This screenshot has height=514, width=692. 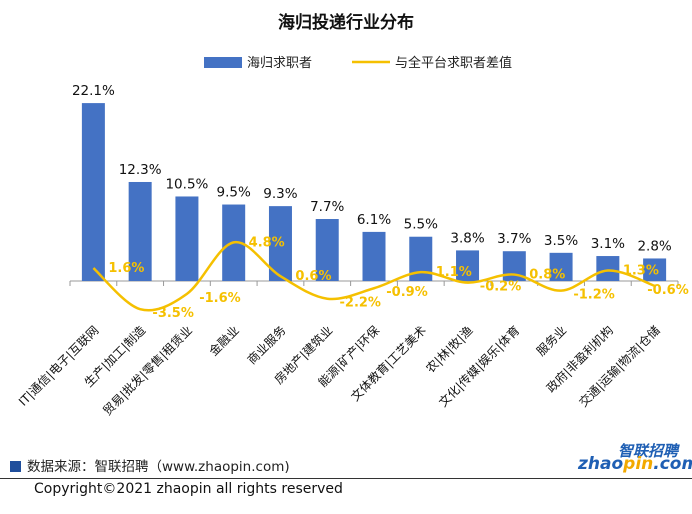 I want to click on line-value-label: 0.8%, so click(x=547, y=275).